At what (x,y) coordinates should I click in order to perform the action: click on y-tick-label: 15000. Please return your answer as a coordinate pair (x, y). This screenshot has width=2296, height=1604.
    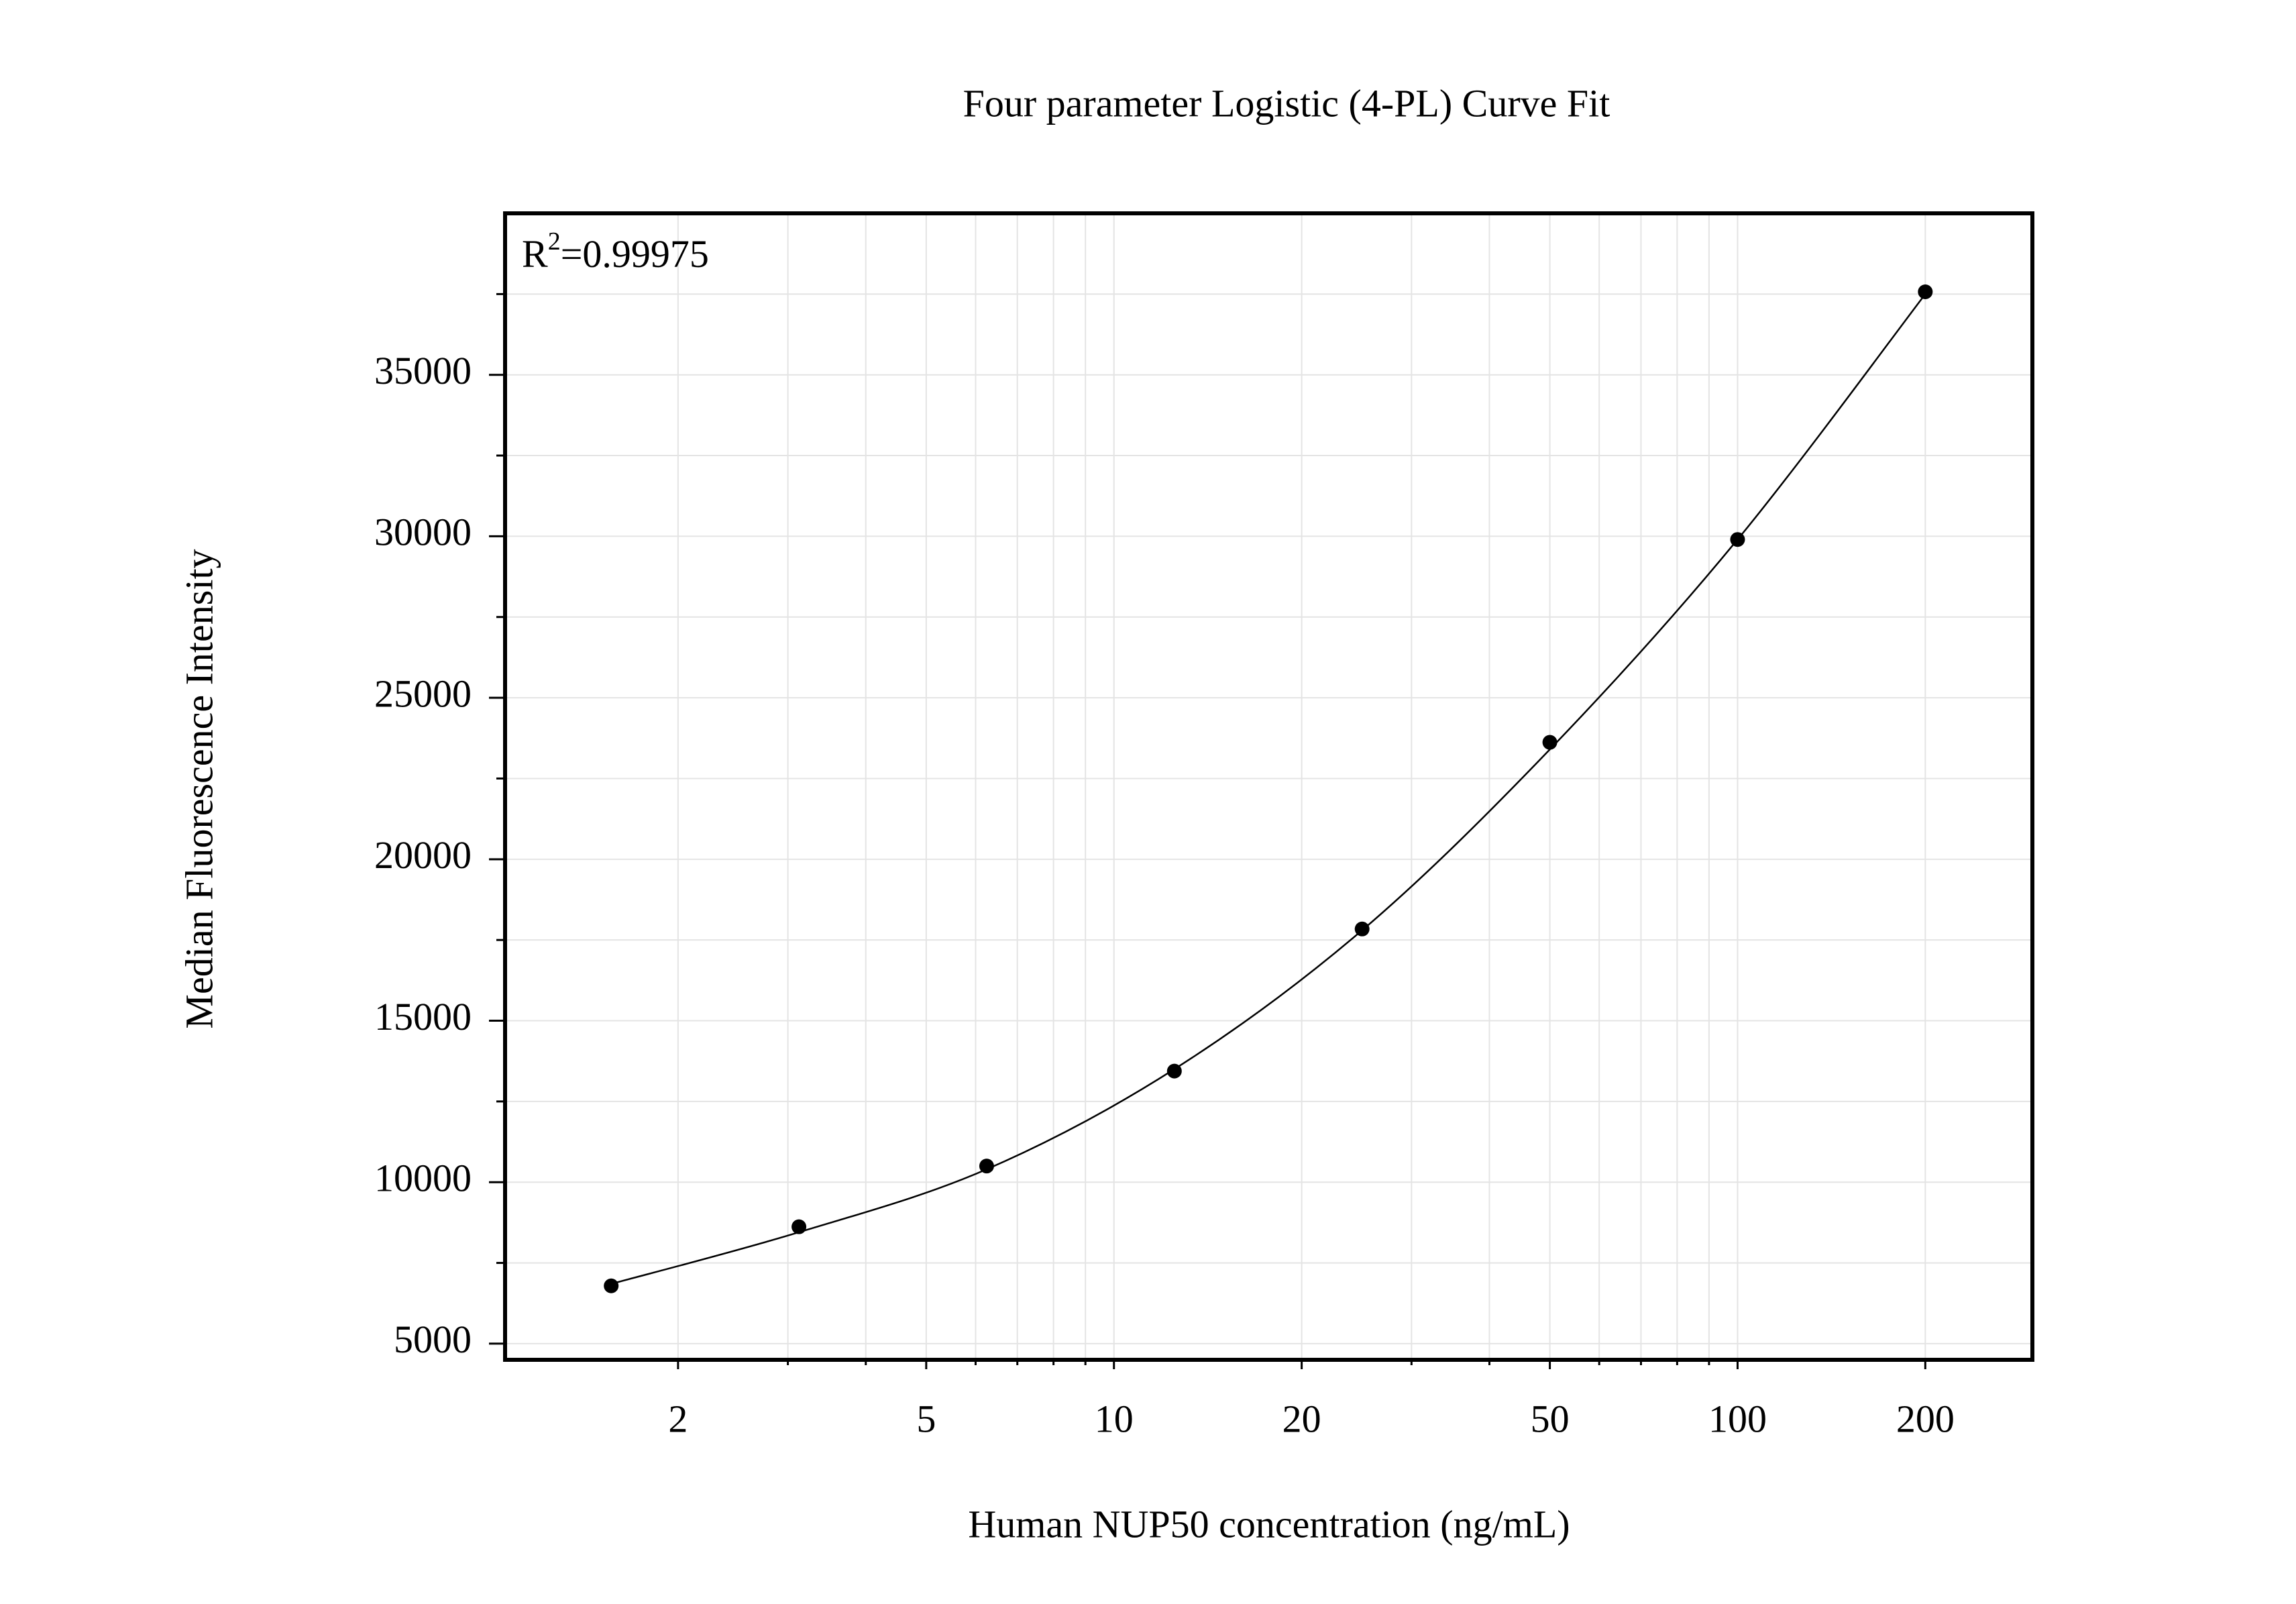
    Looking at the image, I should click on (423, 1016).